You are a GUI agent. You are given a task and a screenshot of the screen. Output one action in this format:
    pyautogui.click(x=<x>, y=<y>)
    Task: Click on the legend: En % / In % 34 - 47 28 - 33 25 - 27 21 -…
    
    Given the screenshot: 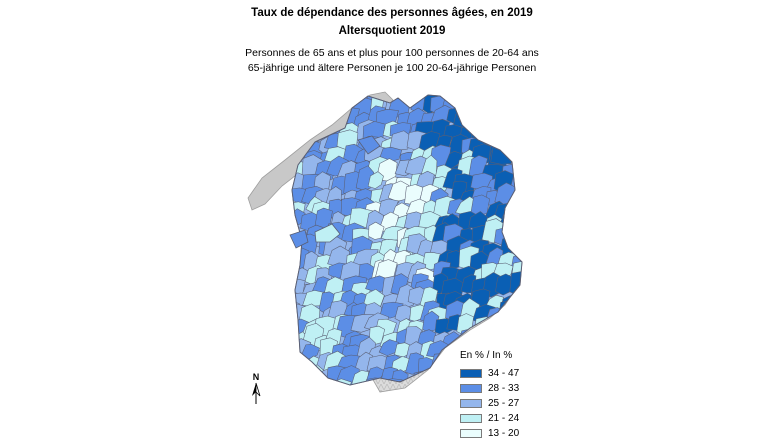 What is the action you would take?
    pyautogui.click(x=489, y=395)
    